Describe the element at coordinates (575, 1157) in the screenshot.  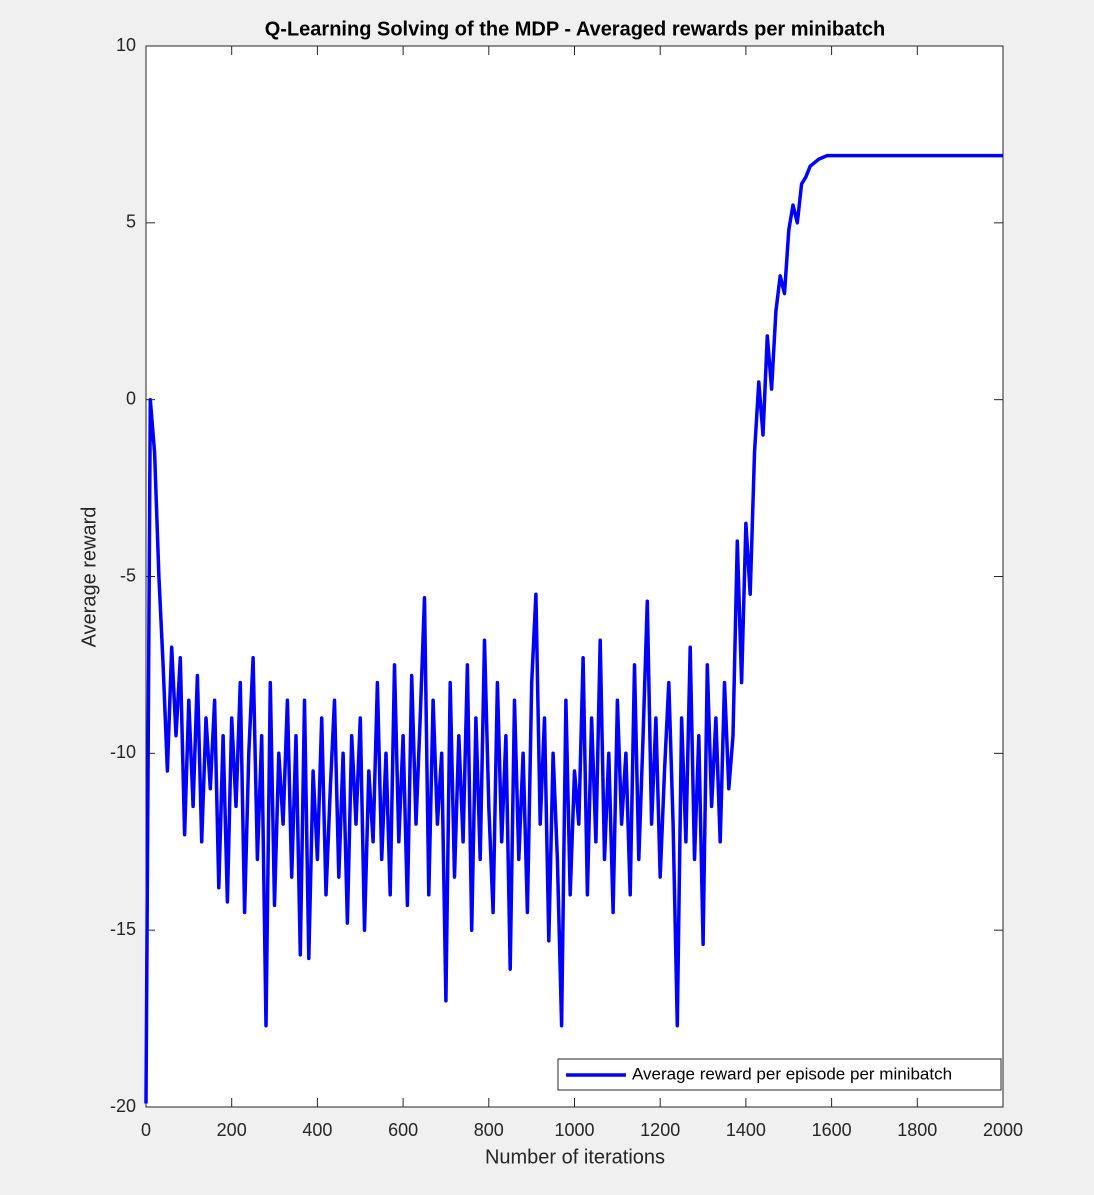
I see `x-axis-label: Number of iterations` at that location.